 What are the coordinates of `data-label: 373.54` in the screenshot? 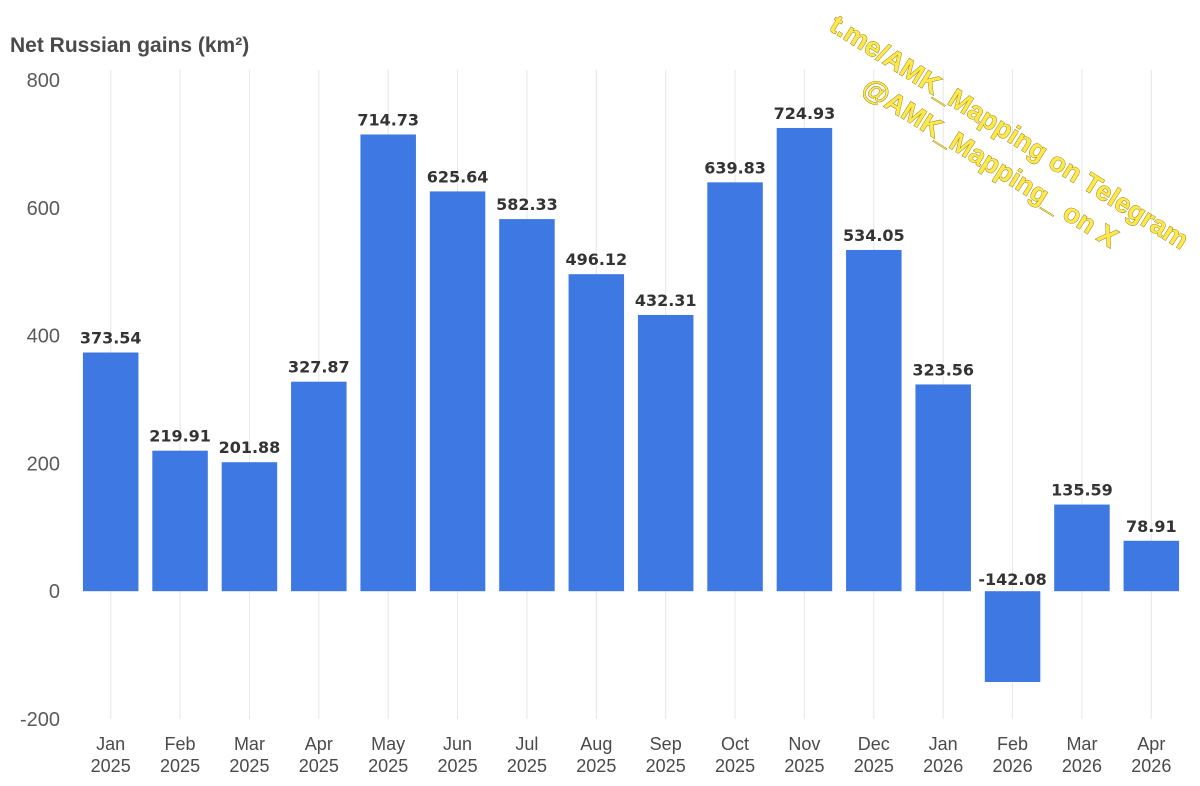 It's located at (111, 338).